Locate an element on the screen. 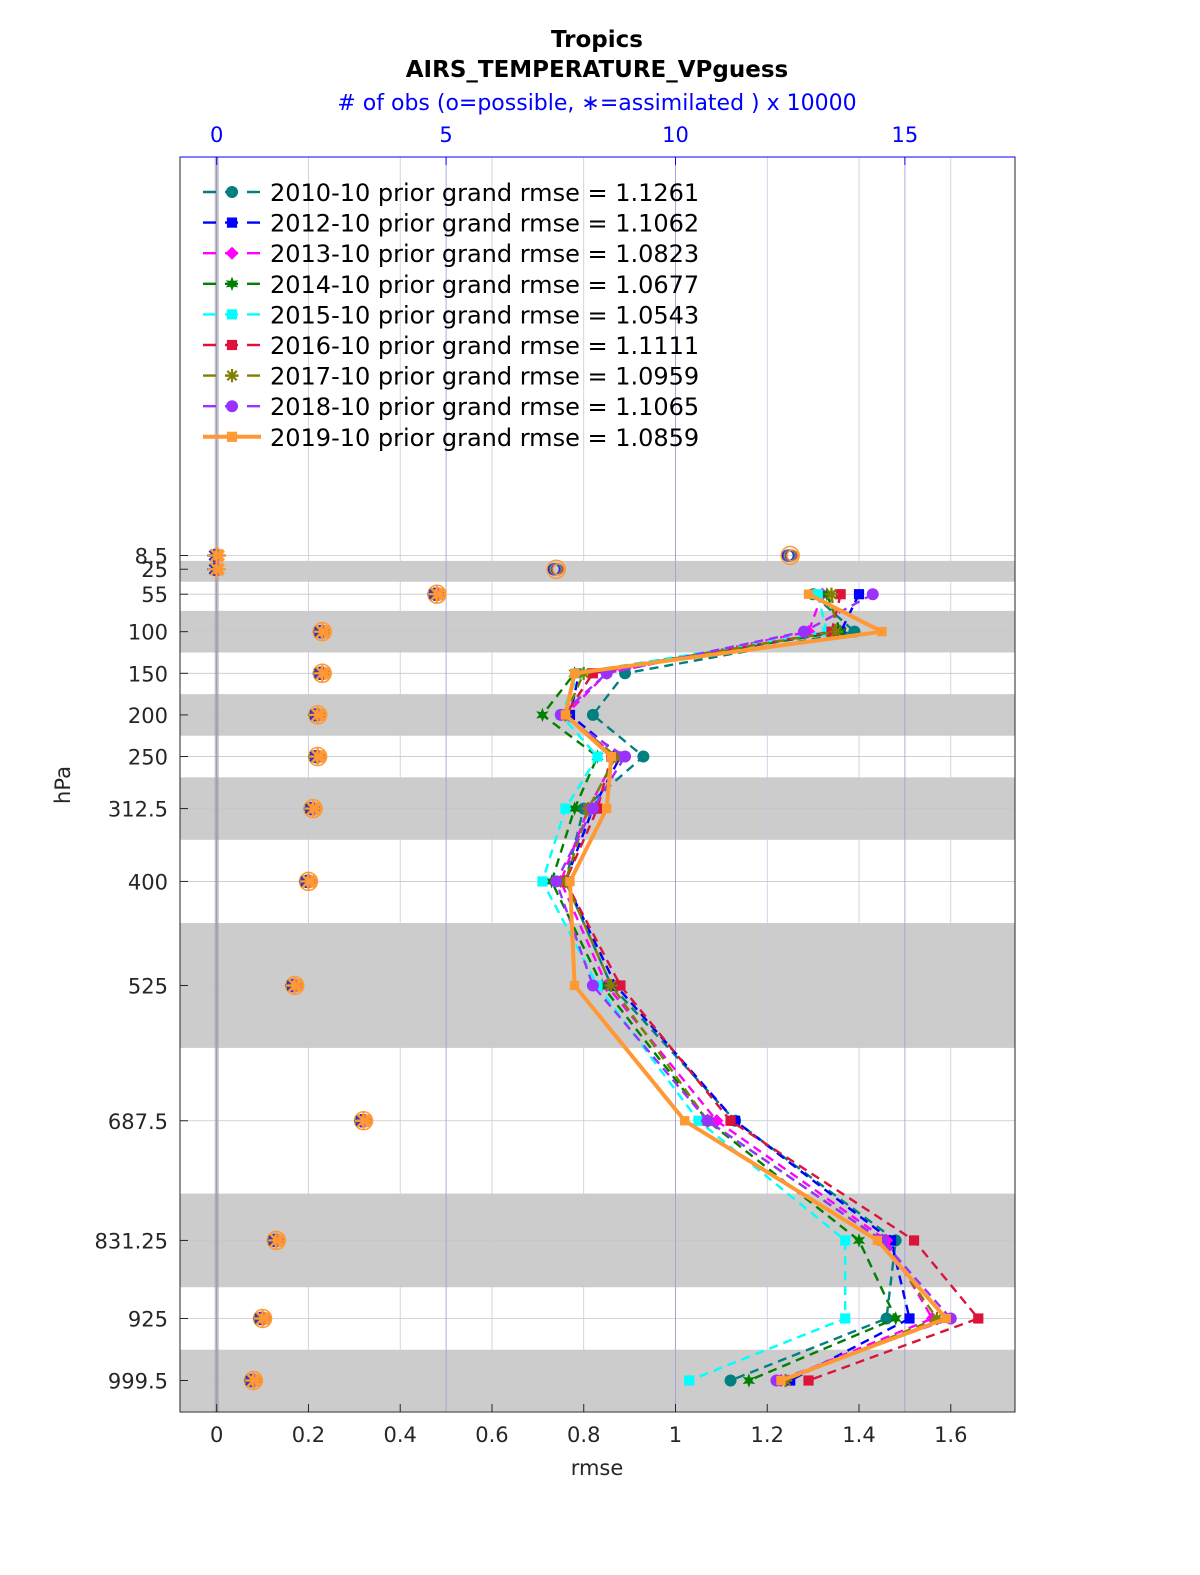 The height and width of the screenshot is (1575, 1200). top-tick-label: 0 is located at coordinates (216, 135).